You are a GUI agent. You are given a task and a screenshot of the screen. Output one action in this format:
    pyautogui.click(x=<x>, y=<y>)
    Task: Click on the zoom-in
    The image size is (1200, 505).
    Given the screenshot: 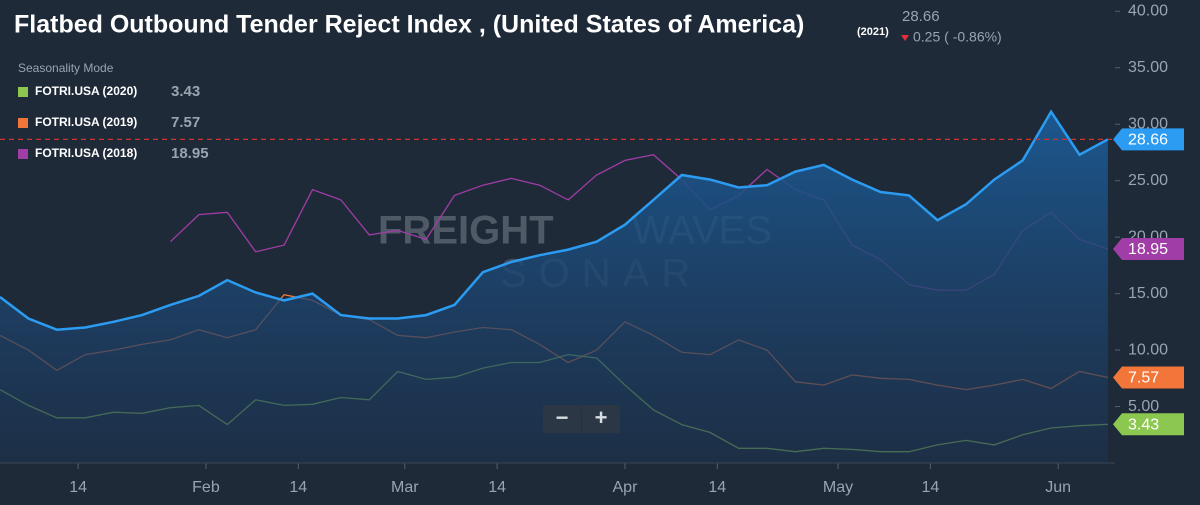 What is the action you would take?
    pyautogui.click(x=601, y=419)
    